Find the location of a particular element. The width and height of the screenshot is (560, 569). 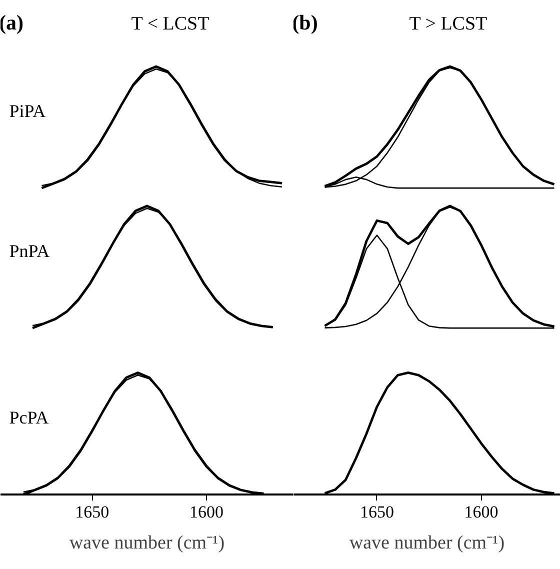

y-axis-title: PiPA is located at coordinates (27, 111).